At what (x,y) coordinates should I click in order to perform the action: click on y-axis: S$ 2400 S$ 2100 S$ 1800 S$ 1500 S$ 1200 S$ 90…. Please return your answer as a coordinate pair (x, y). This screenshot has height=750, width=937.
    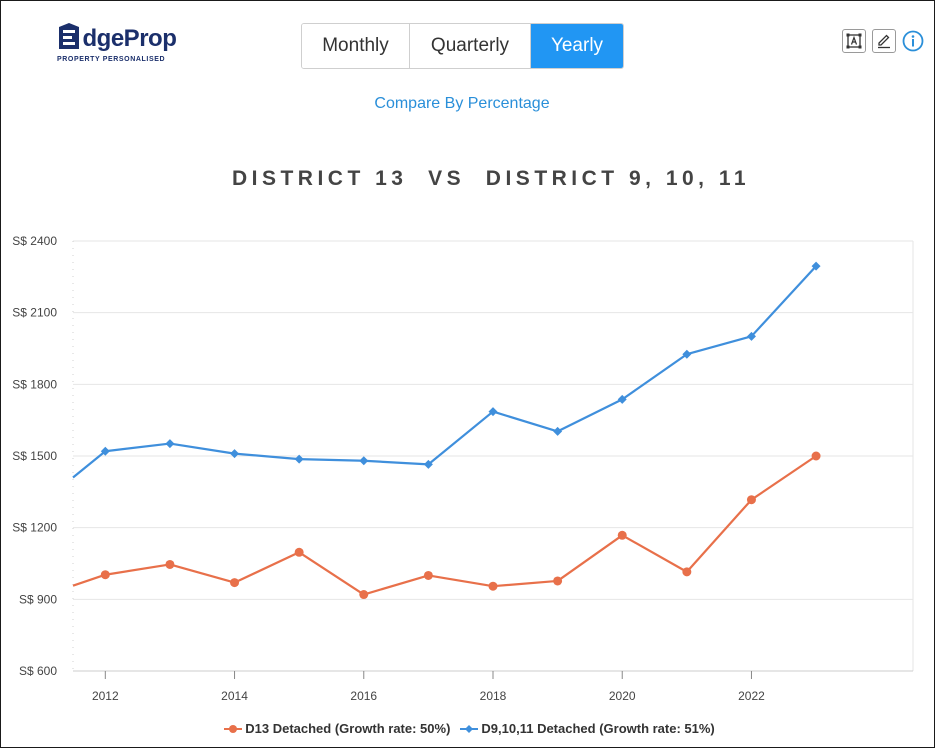
    Looking at the image, I should click on (43, 456).